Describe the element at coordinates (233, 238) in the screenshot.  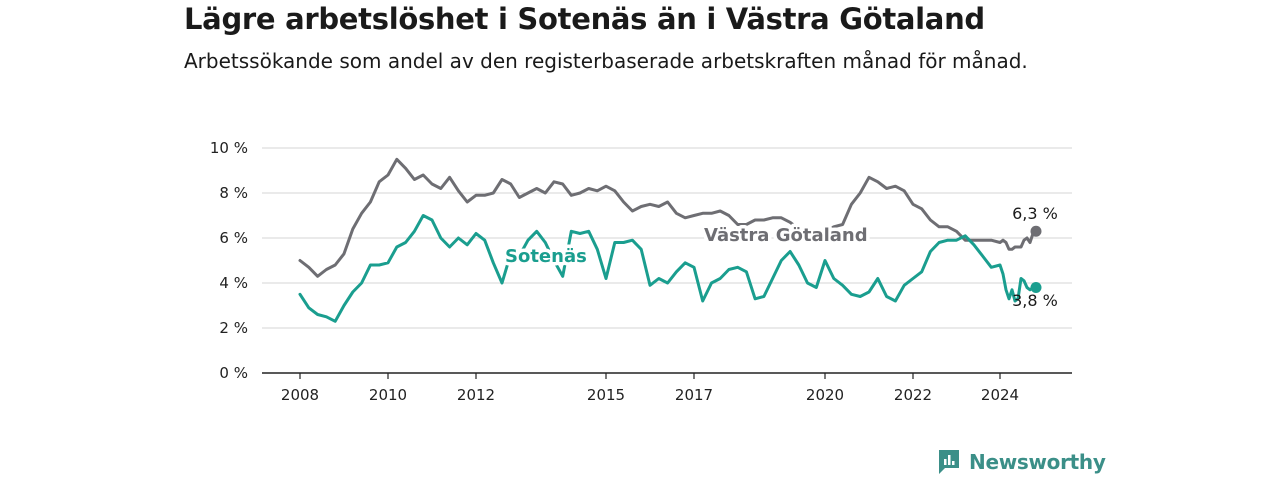
I see `y-tick-label: 6 %` at that location.